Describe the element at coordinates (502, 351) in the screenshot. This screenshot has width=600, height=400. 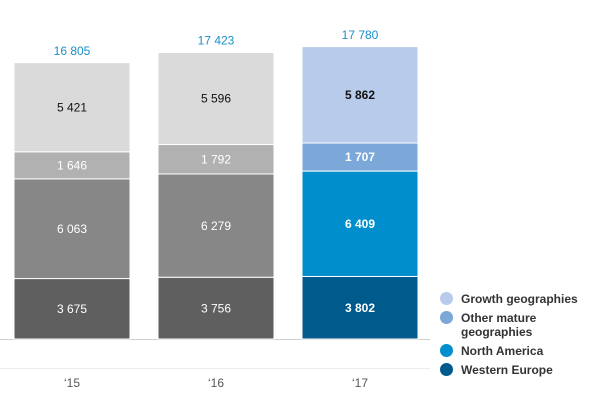
I see `legend-label: North America` at that location.